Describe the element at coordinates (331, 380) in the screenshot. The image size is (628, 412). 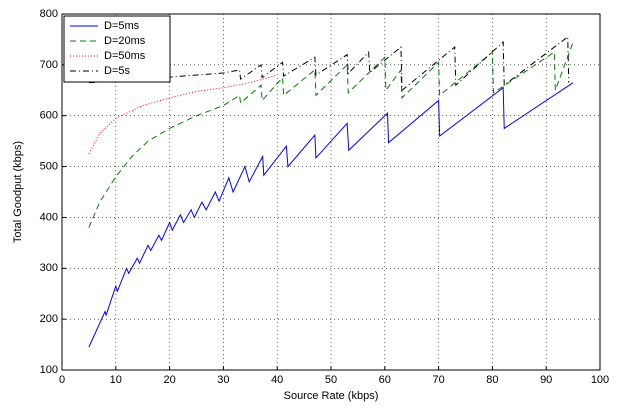
I see `x-tick-label: 50` at that location.